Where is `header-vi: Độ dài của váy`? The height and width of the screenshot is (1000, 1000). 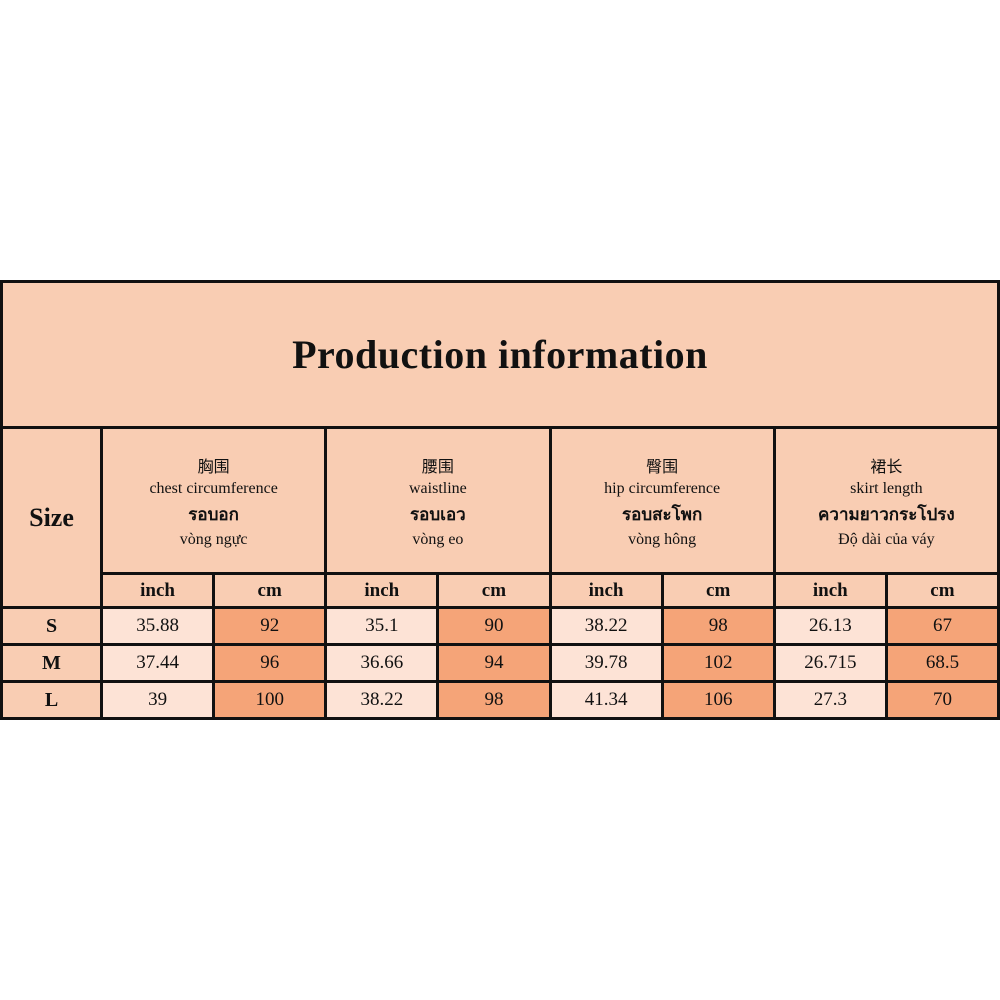
header-vi: Độ dài của váy is located at coordinates (886, 539).